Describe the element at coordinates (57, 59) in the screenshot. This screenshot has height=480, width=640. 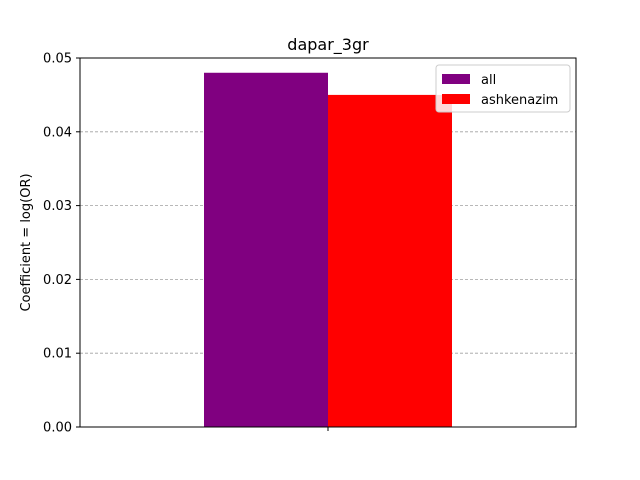
I see `y-tick-label-5: 0.05` at that location.